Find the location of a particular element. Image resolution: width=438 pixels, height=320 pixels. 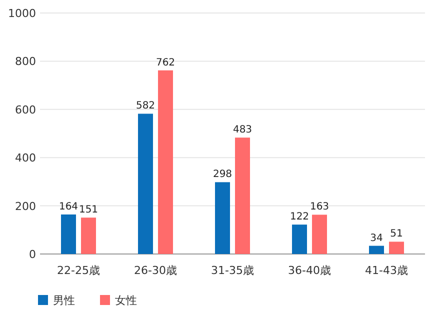

legend-label: 女性 is located at coordinates (126, 300).